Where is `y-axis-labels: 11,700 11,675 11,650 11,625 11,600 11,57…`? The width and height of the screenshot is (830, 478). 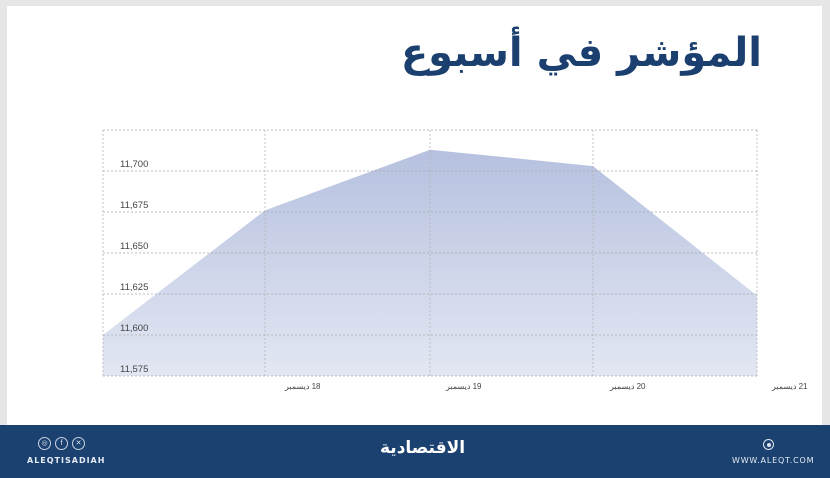 y-axis-labels: 11,700 11,675 11,650 11,625 11,600 11,57… is located at coordinates (134, 267).